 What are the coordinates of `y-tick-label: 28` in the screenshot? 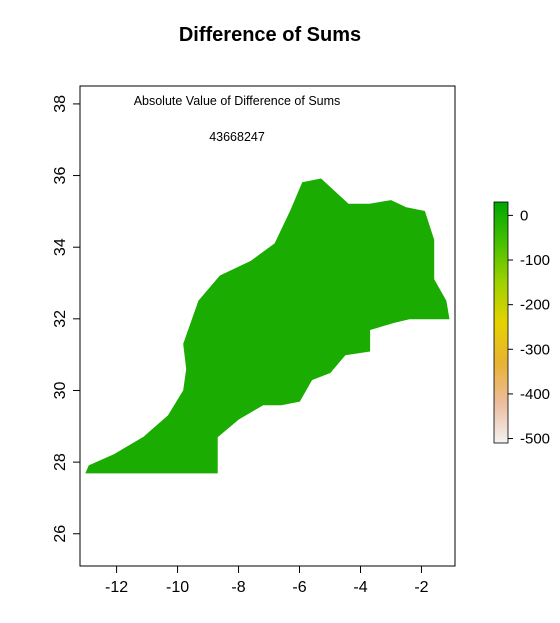 It's located at (60, 462).